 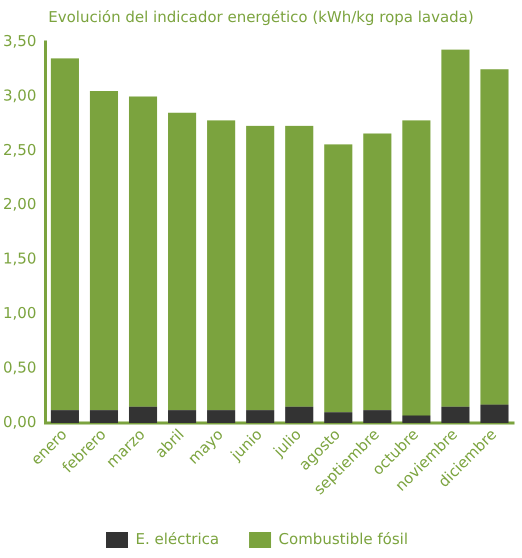 What do you see at coordinates (19, 422) in the screenshot?
I see `y-tick-label: 0,00` at bounding box center [19, 422].